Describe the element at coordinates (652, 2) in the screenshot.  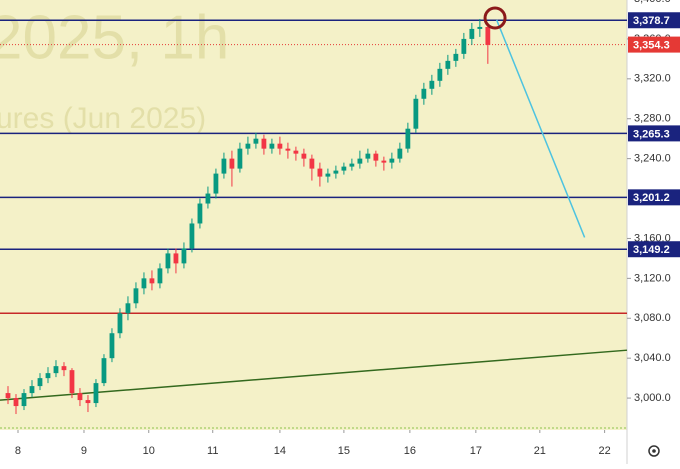
I see `y-tick-label: 3,400.0` at that location.